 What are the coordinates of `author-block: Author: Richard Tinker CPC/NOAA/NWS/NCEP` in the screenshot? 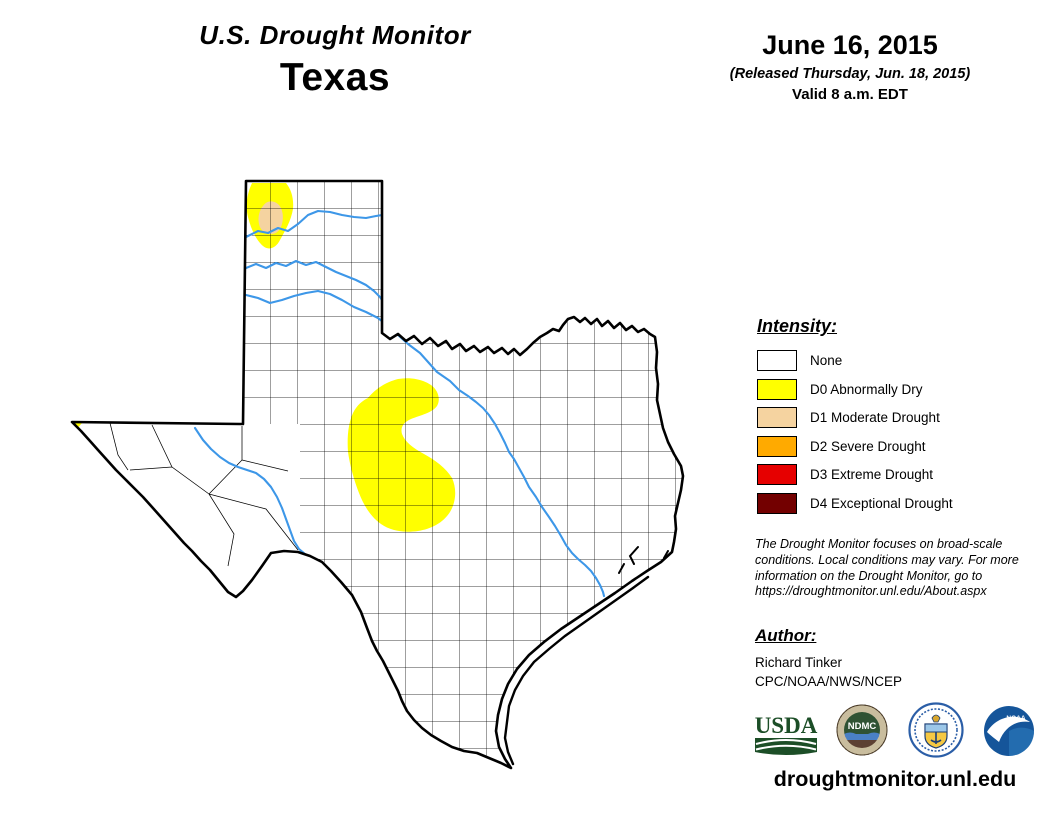 It's located at (828, 657).